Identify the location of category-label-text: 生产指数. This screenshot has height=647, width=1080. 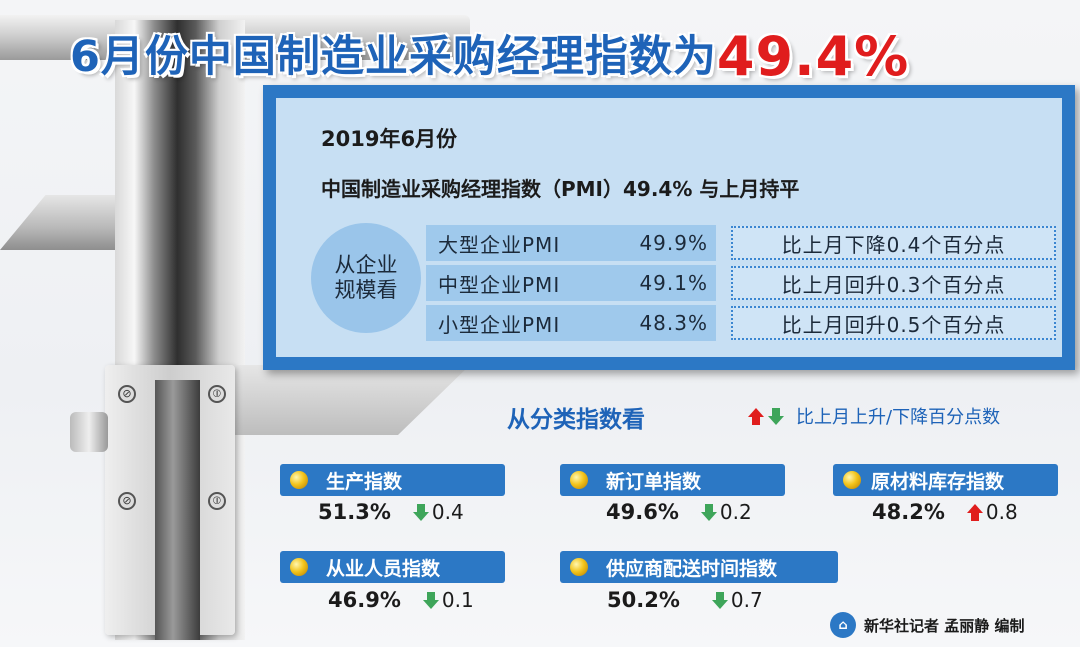
(364, 481).